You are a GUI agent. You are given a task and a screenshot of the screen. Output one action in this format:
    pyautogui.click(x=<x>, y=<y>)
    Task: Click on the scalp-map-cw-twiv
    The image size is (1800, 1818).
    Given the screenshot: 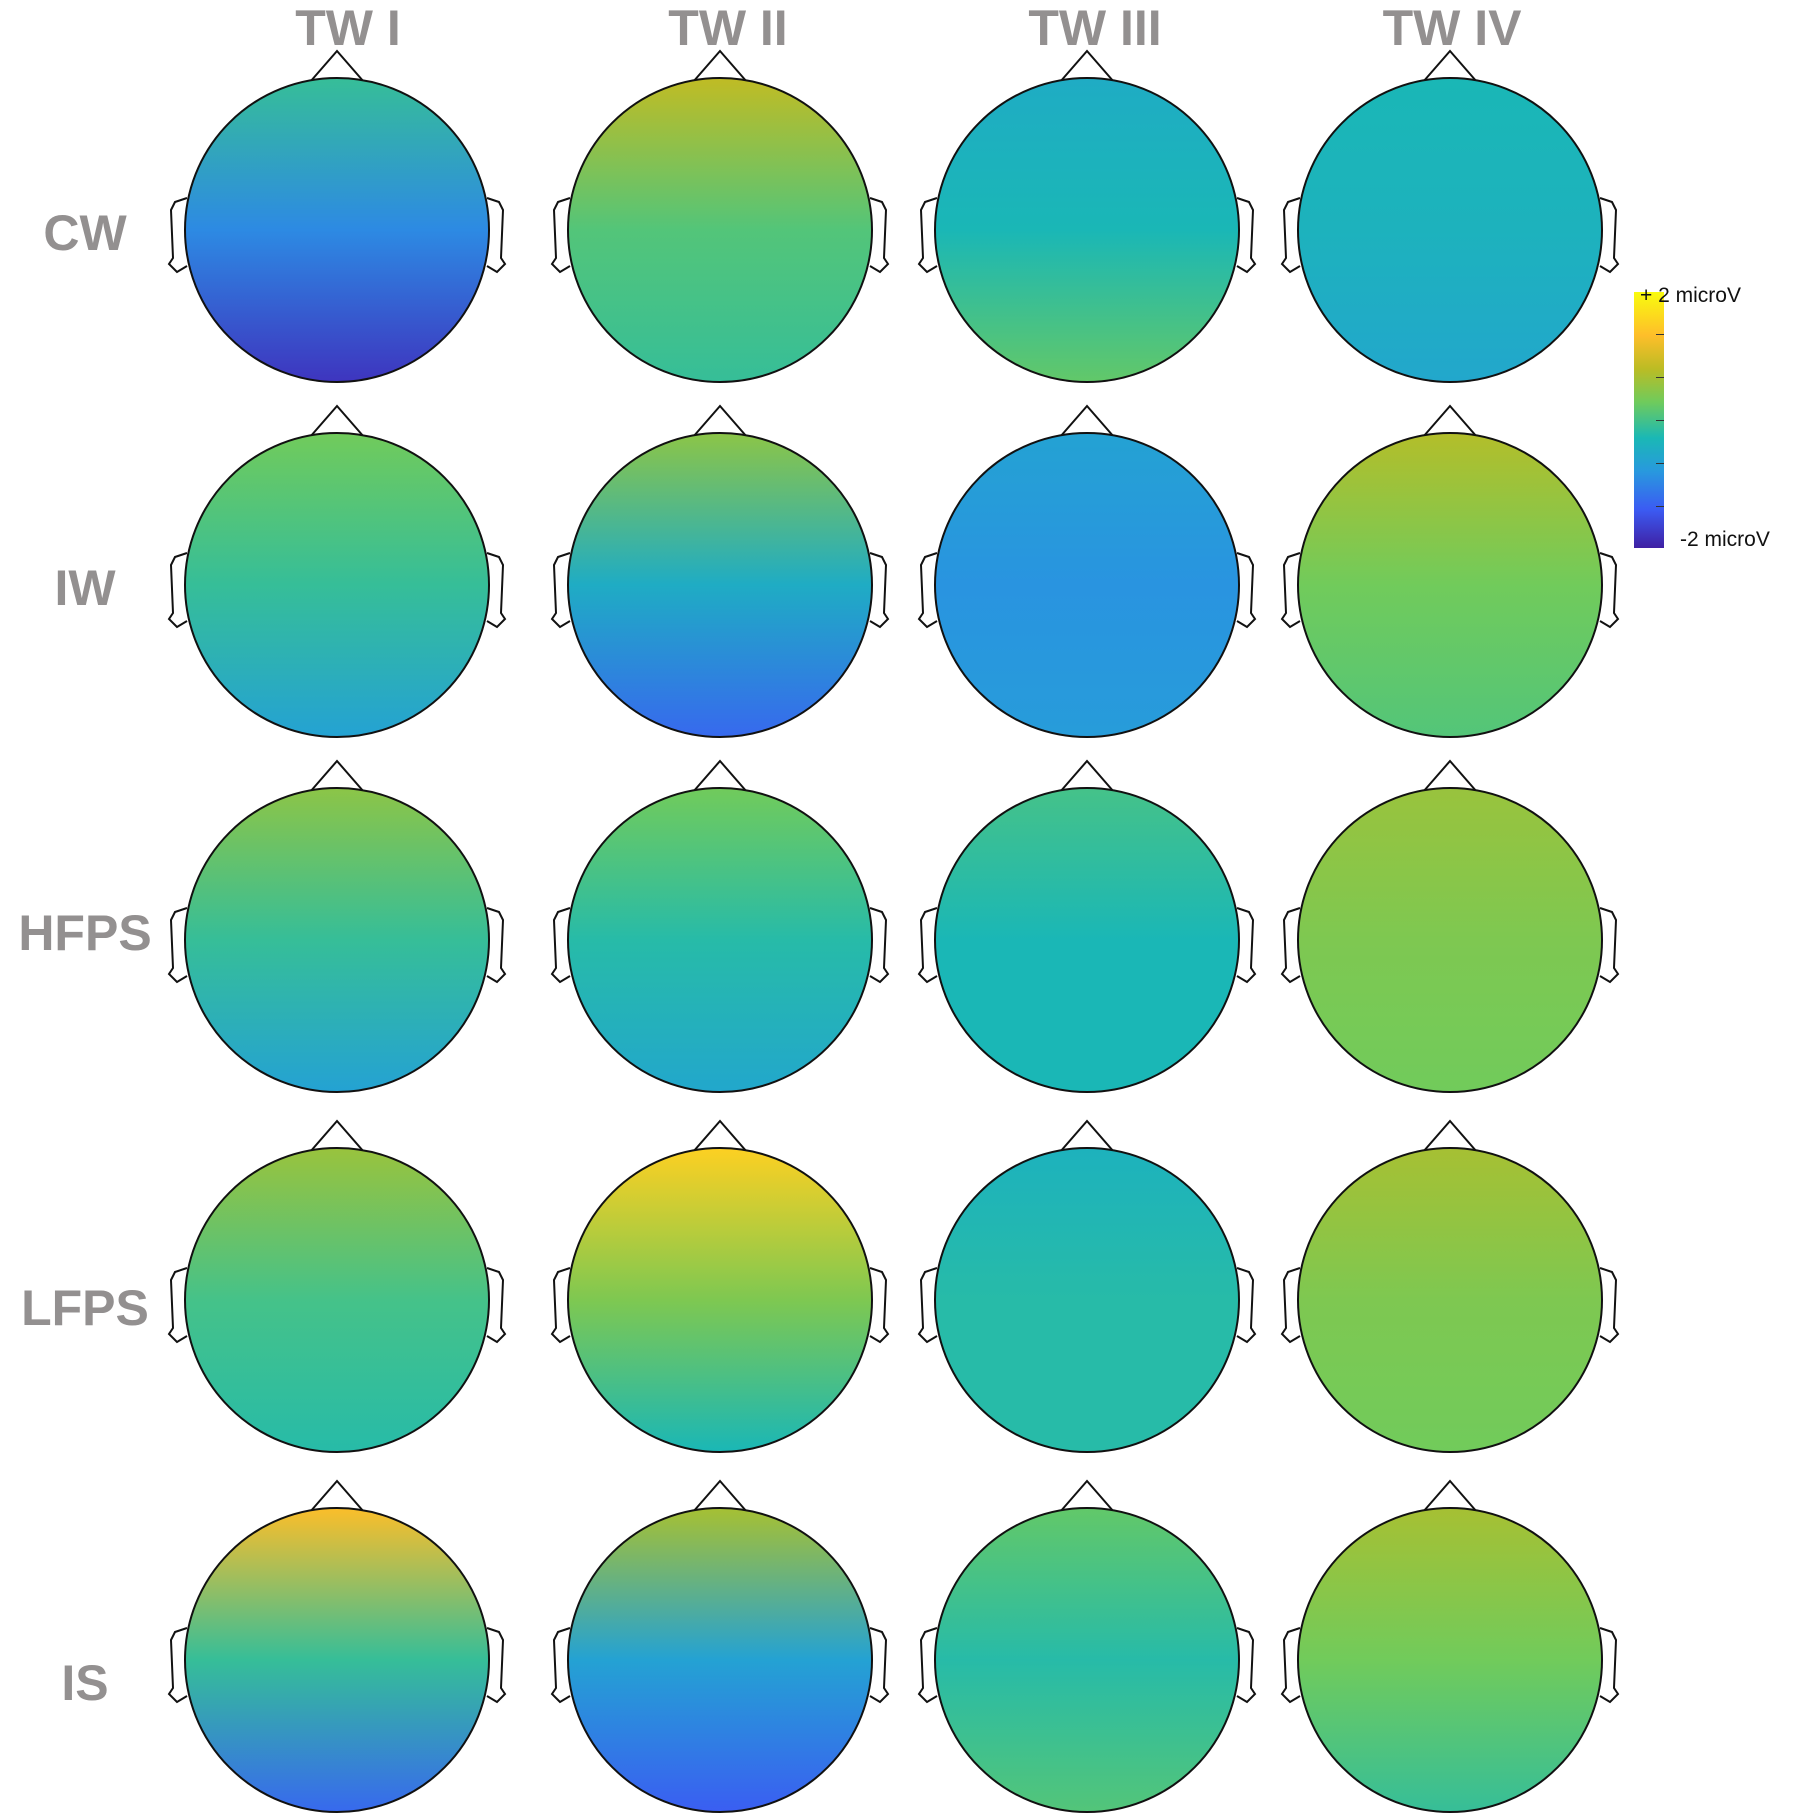 What is the action you would take?
    pyautogui.click(x=1450, y=230)
    